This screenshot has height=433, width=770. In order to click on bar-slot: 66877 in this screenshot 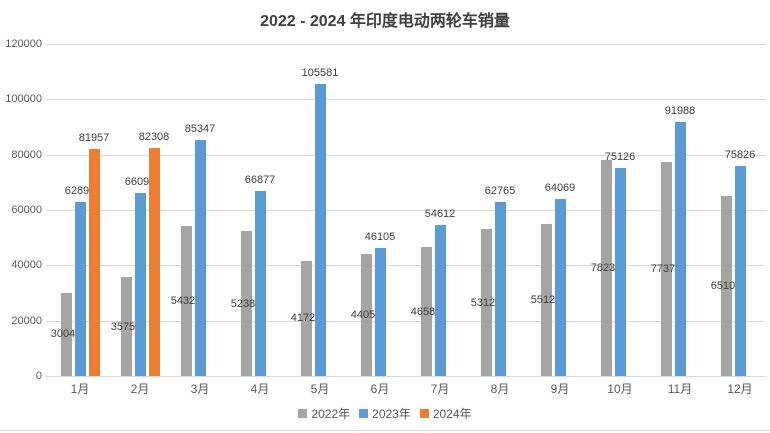, I will do `click(260, 210)`.